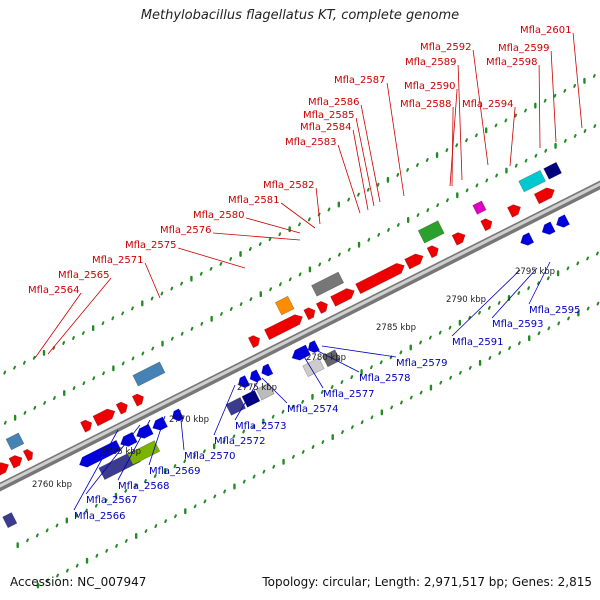 The image size is (600, 600). What do you see at coordinates (535, 272) in the screenshot?
I see `kbp-label: 2795 kbp` at bounding box center [535, 272].